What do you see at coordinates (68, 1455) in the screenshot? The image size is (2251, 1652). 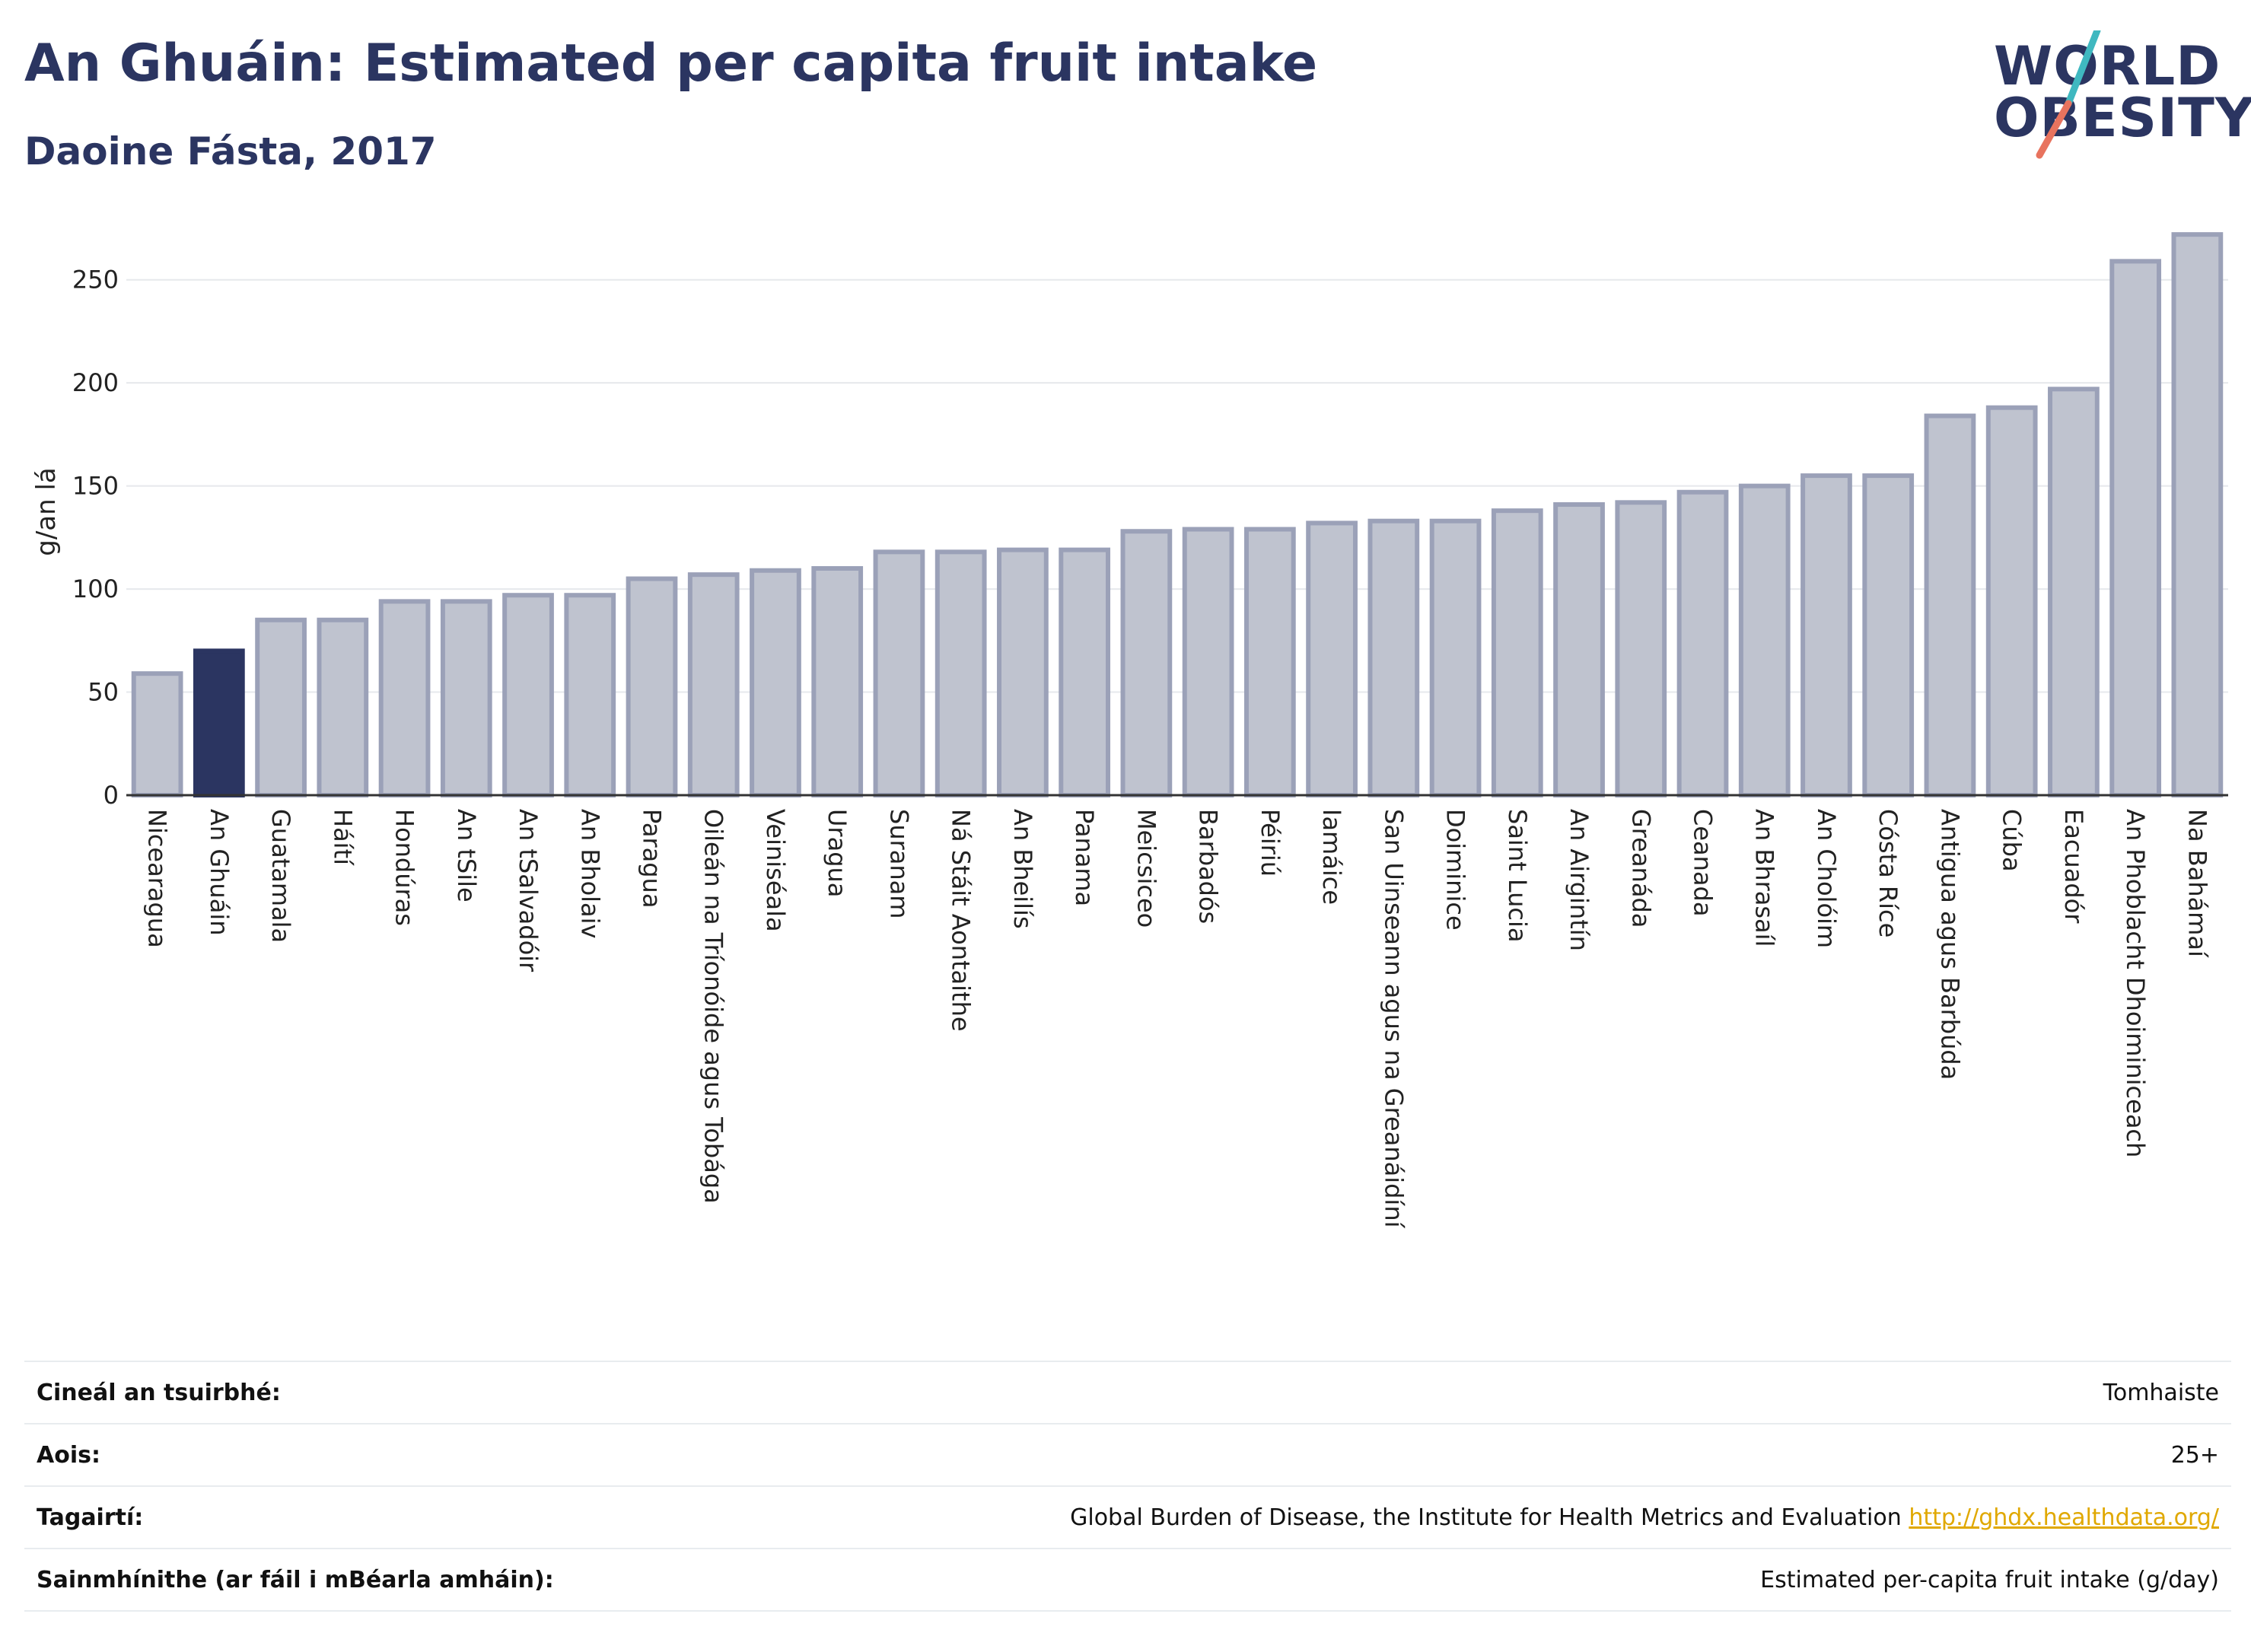 I see `info-key: Aois:` at bounding box center [68, 1455].